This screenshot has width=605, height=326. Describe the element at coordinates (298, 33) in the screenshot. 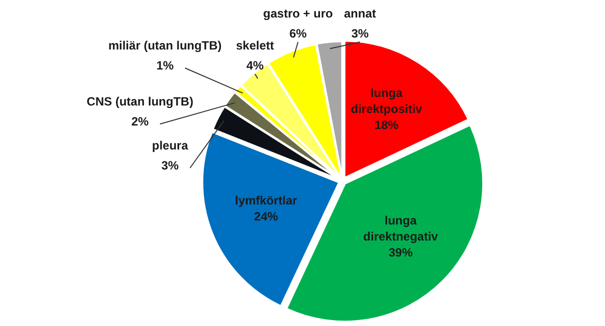

I see `data-label: 6%` at that location.